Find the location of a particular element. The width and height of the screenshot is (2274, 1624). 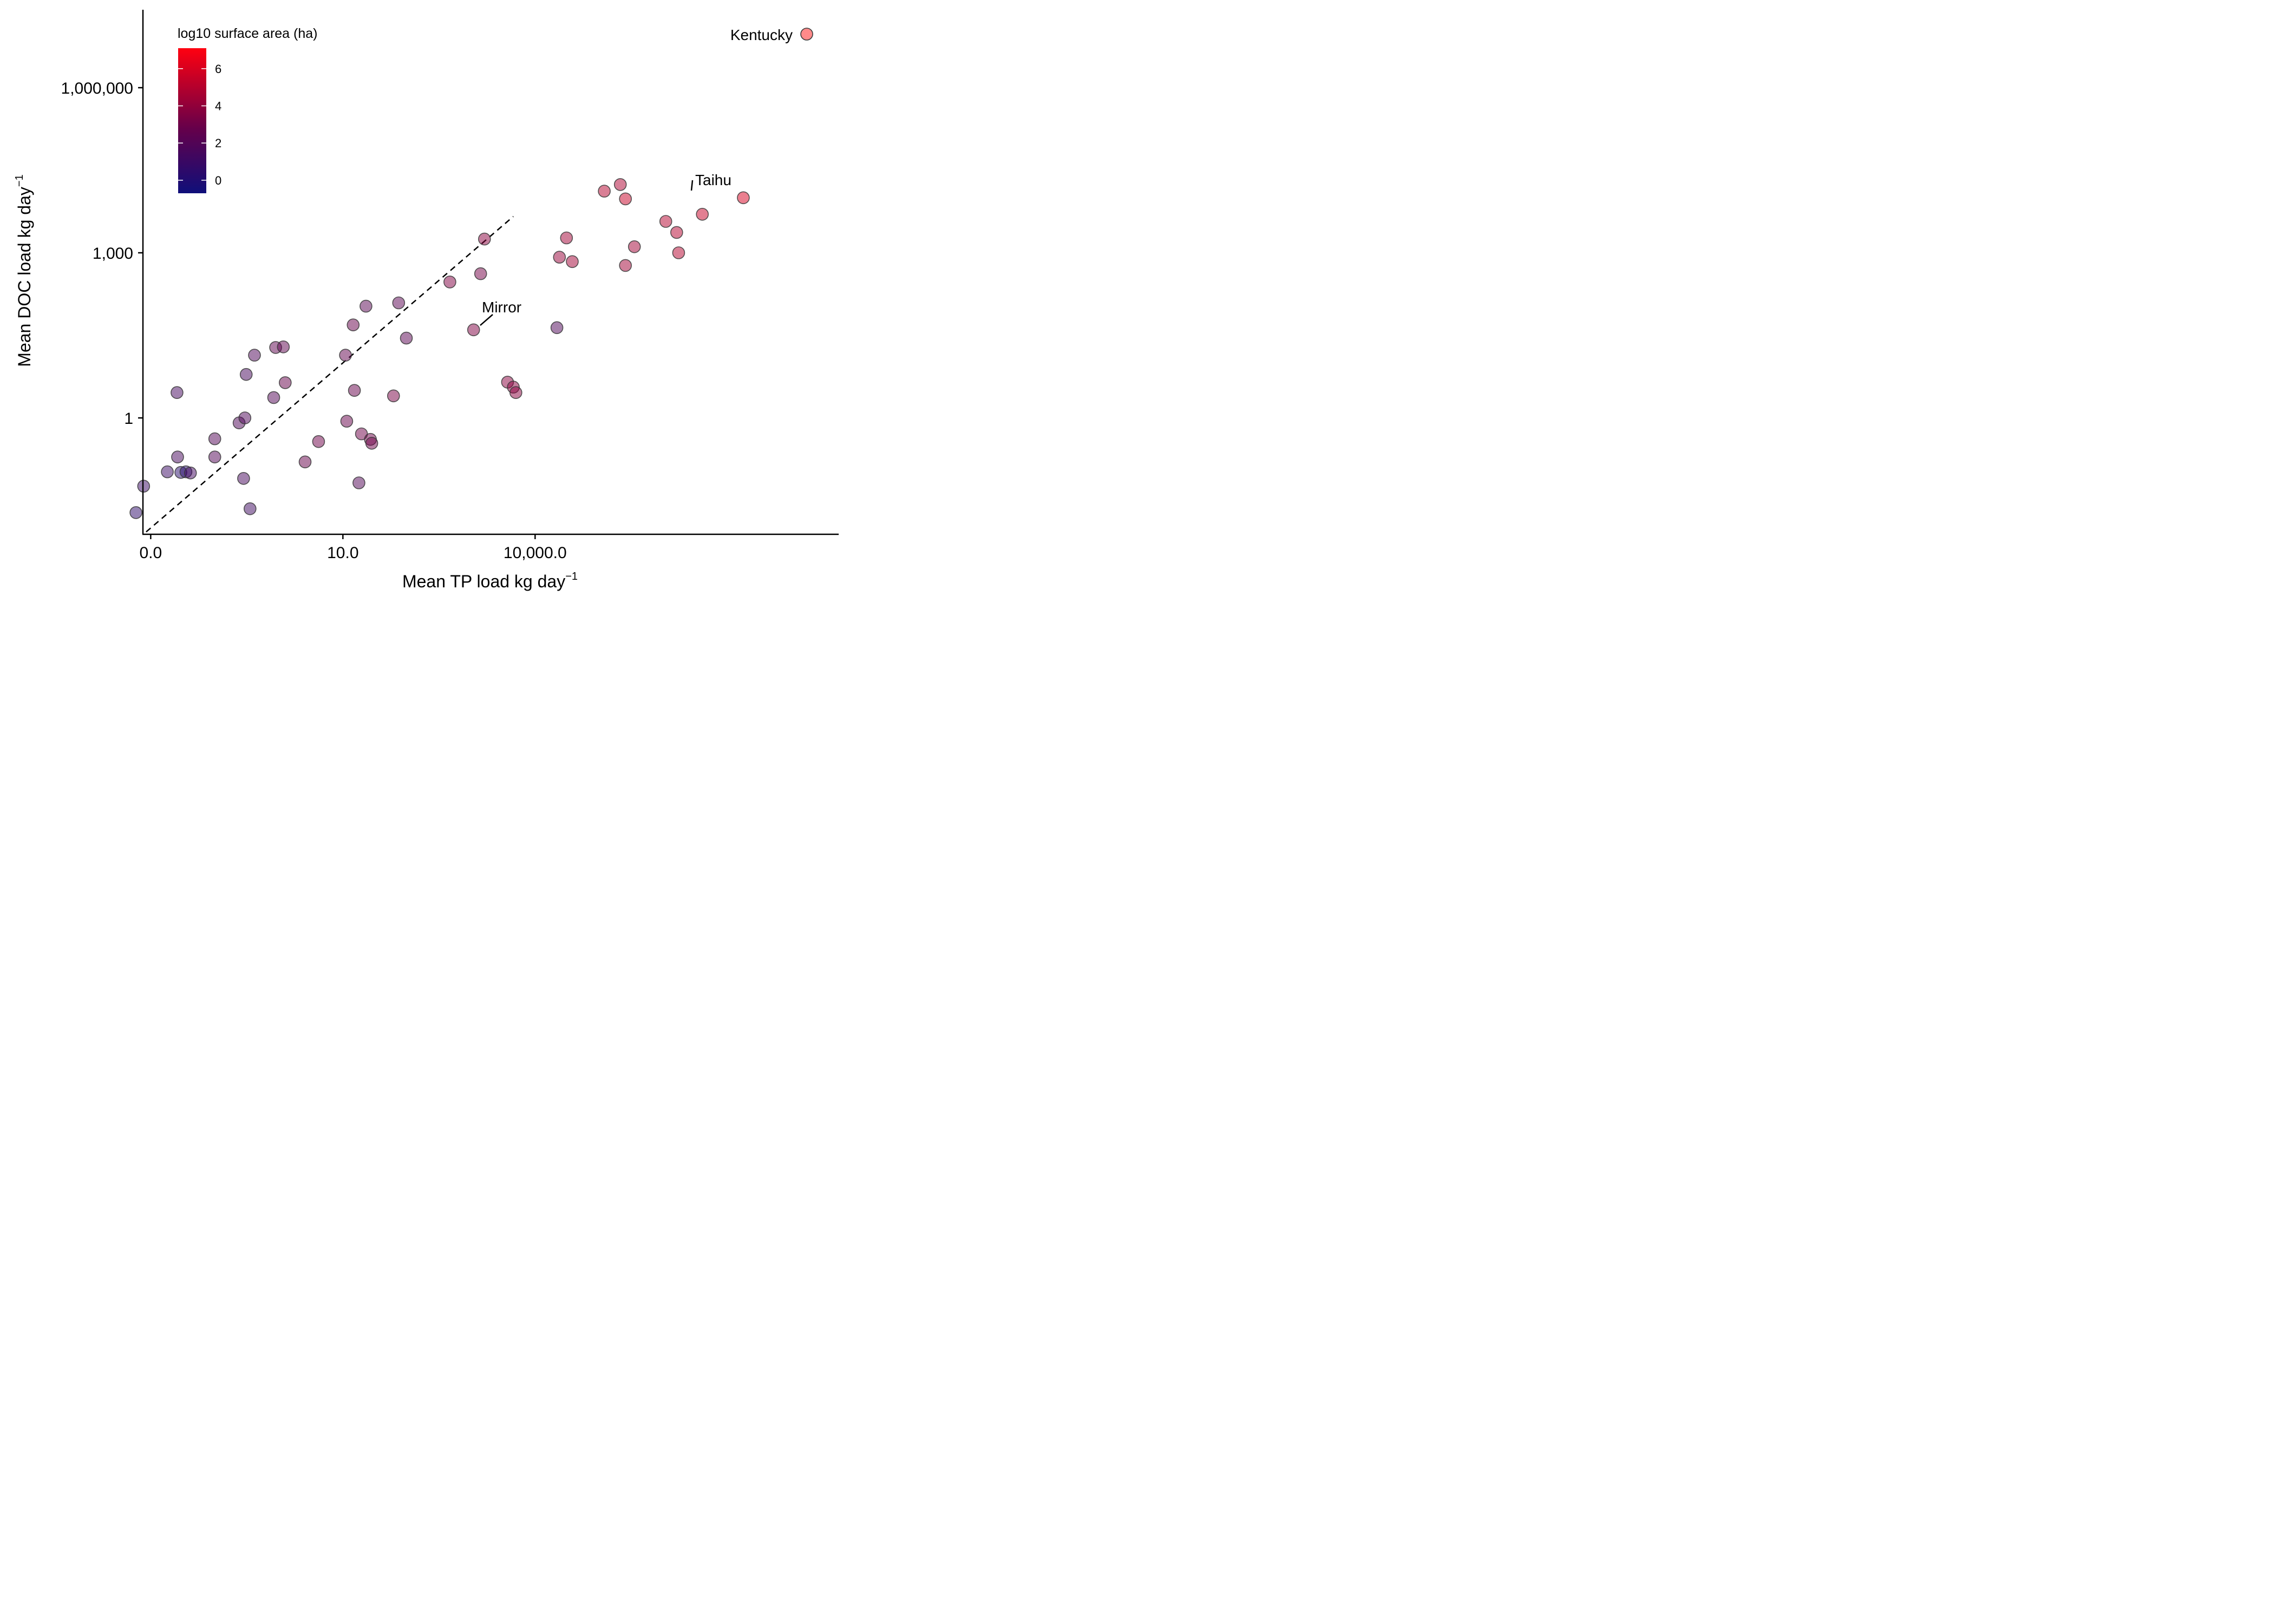

mirror-annotation: Mirror is located at coordinates (501, 312).